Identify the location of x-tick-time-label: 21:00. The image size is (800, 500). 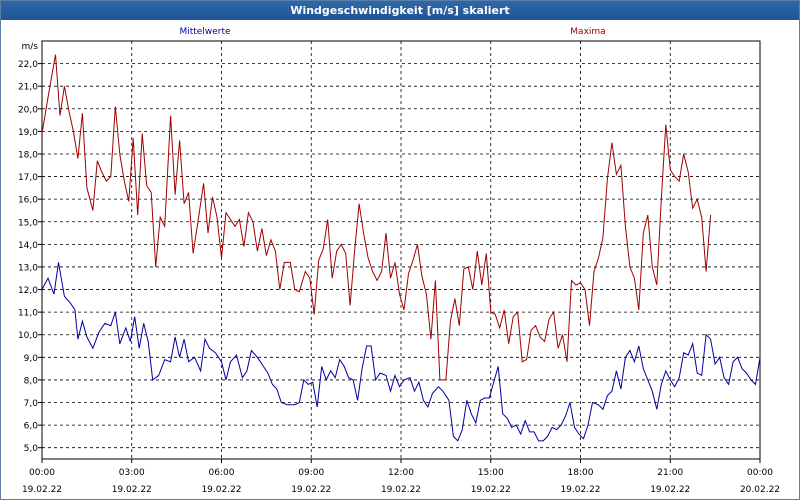
(670, 473).